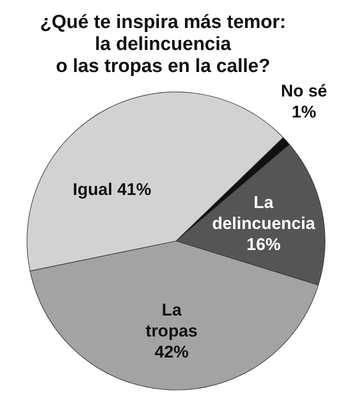 The width and height of the screenshot is (342, 396). What do you see at coordinates (112, 189) in the screenshot?
I see `slice-label: Igual 41%` at bounding box center [112, 189].